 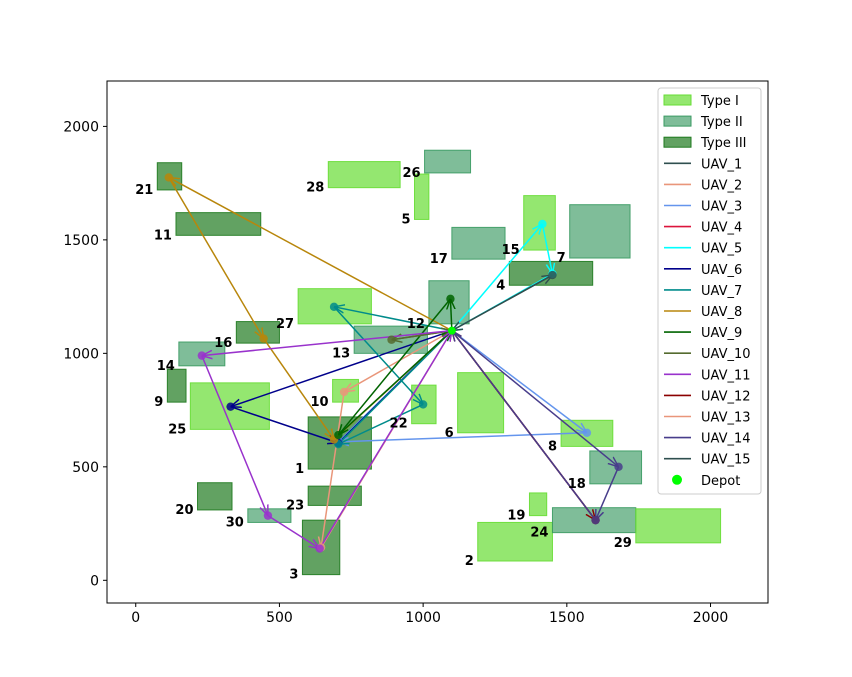 What do you see at coordinates (539, 533) in the screenshot?
I see `region-label-24: 24` at bounding box center [539, 533].